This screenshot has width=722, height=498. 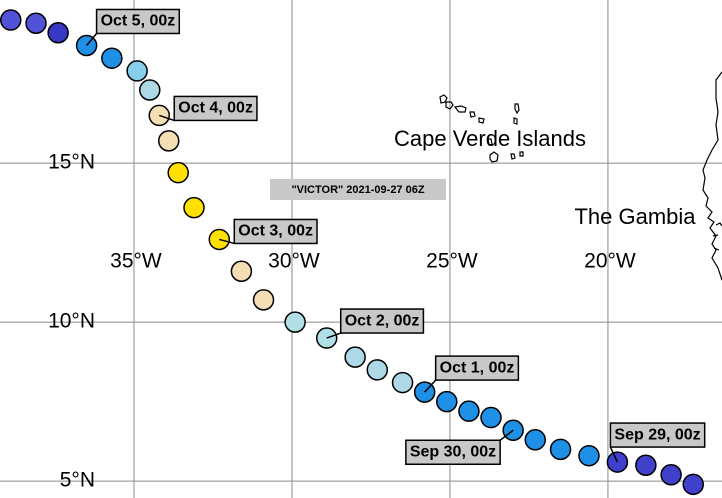 I want to click on date-label-group: Sep 29, 00z, so click(x=657, y=442).